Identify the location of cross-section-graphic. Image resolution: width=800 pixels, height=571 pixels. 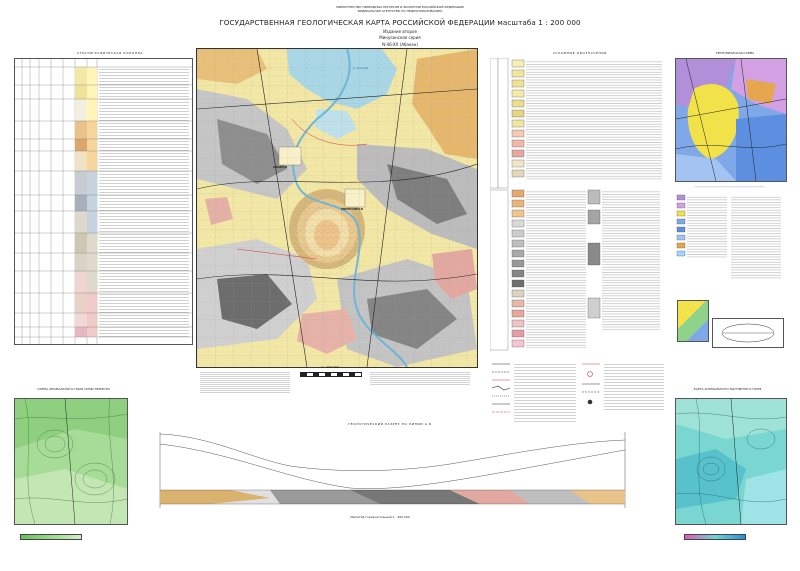
(392, 470).